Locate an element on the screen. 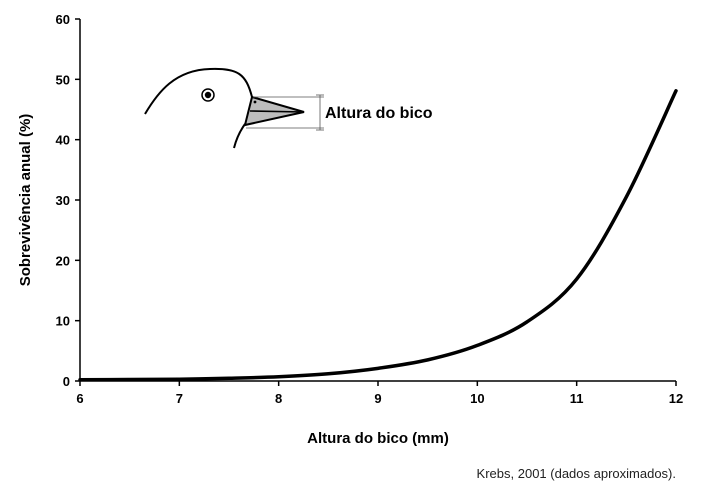 The image size is (728, 493). y-tick-label: 60 is located at coordinates (63, 19).